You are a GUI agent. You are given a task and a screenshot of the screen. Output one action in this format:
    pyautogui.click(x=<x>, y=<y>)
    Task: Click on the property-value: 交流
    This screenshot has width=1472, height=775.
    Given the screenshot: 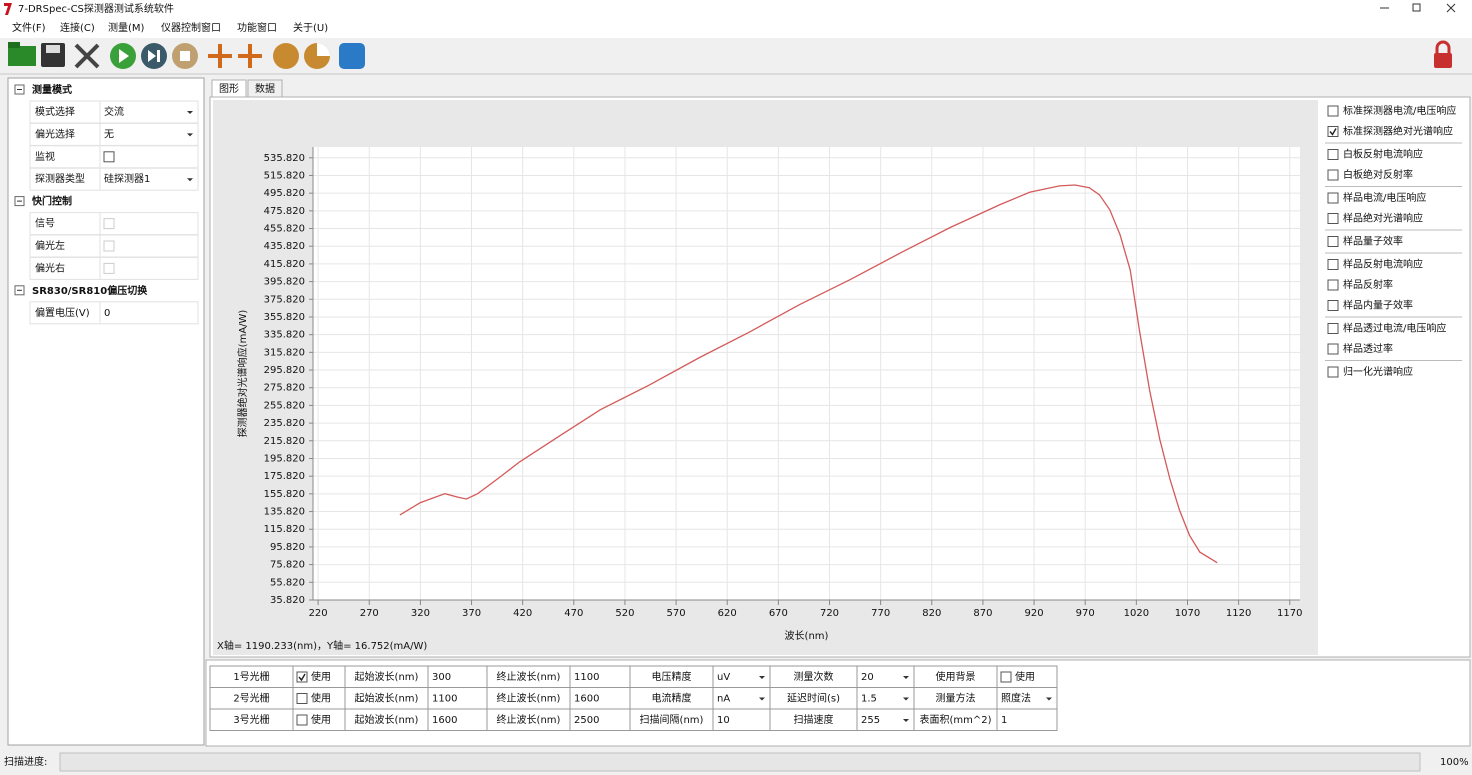 What is the action you would take?
    pyautogui.click(x=114, y=111)
    